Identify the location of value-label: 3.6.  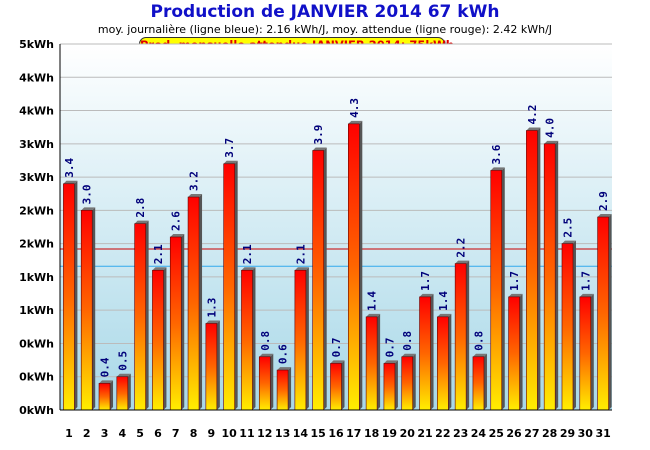
(496, 154).